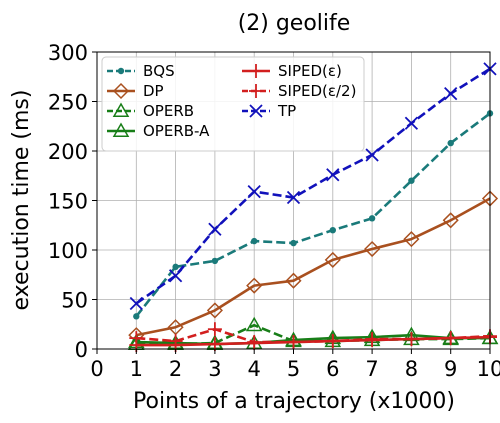 This screenshot has width=500, height=423. I want to click on legend-box, so click(233, 104).